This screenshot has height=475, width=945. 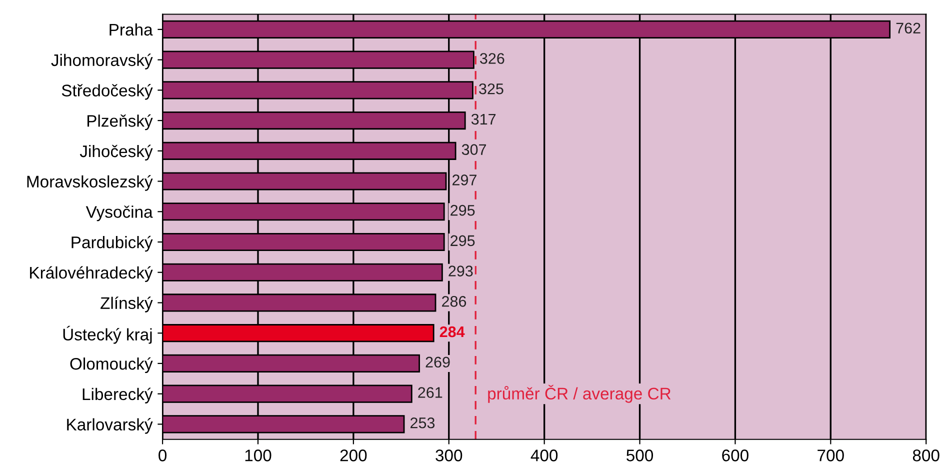 What do you see at coordinates (131, 29) in the screenshot?
I see `y-tick-label: Praha` at bounding box center [131, 29].